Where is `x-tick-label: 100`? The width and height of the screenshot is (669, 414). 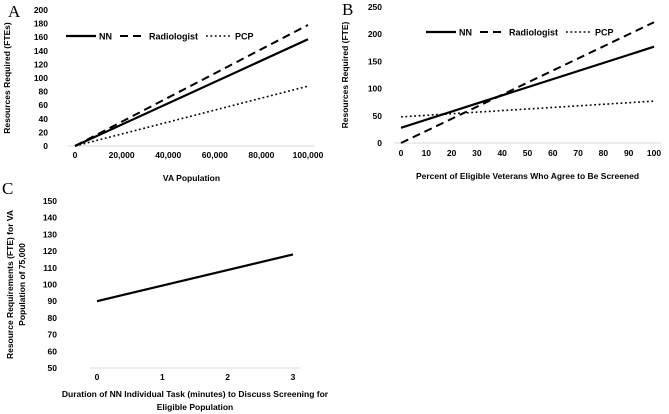
x-tick-label: 100 is located at coordinates (654, 153).